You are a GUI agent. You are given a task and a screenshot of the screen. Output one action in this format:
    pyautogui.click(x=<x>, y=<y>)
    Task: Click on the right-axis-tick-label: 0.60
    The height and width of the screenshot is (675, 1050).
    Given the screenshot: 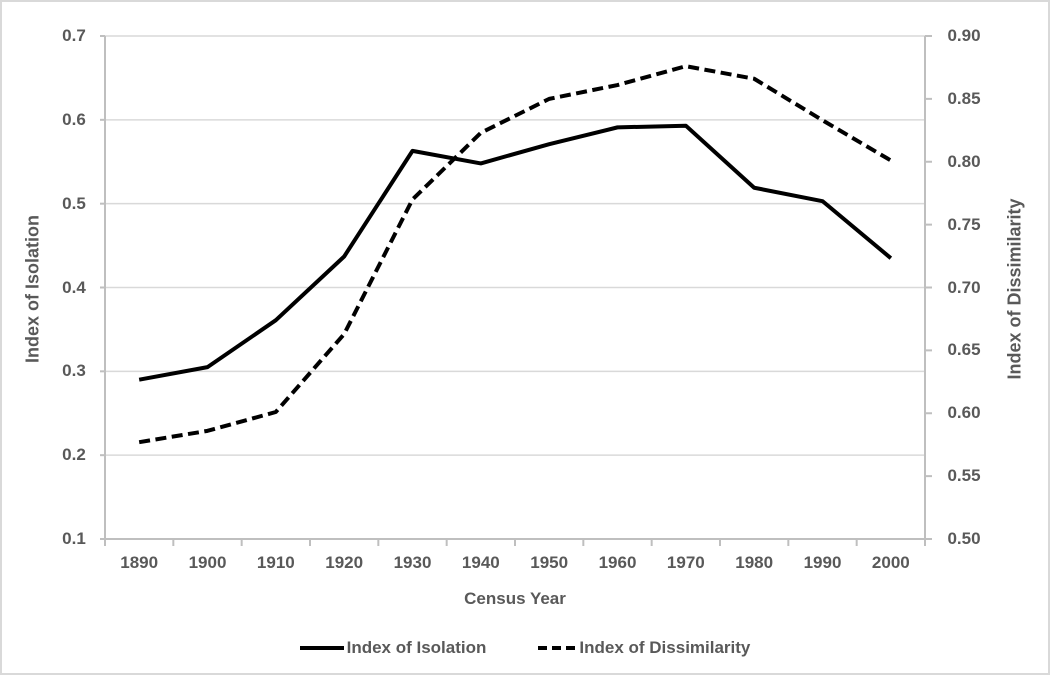 What is the action you would take?
    pyautogui.click(x=964, y=413)
    